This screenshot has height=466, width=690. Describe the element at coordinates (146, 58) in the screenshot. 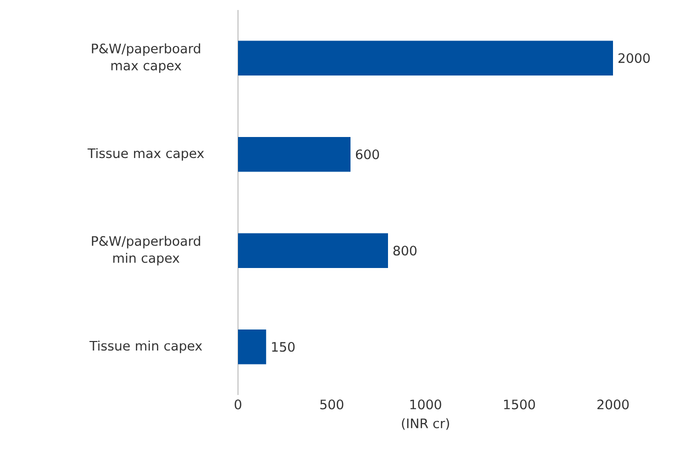

I see `y-tick-label: P&W/paperboard max capex` at that location.